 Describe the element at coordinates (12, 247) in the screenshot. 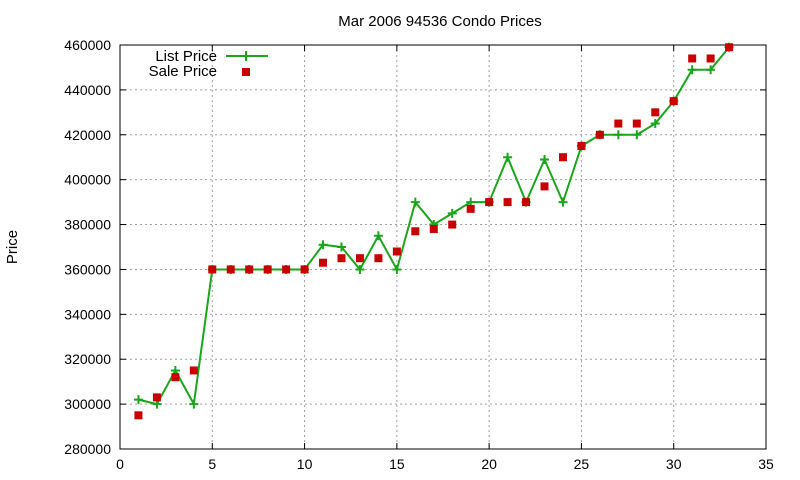

I see `y-axis-label: Price` at that location.